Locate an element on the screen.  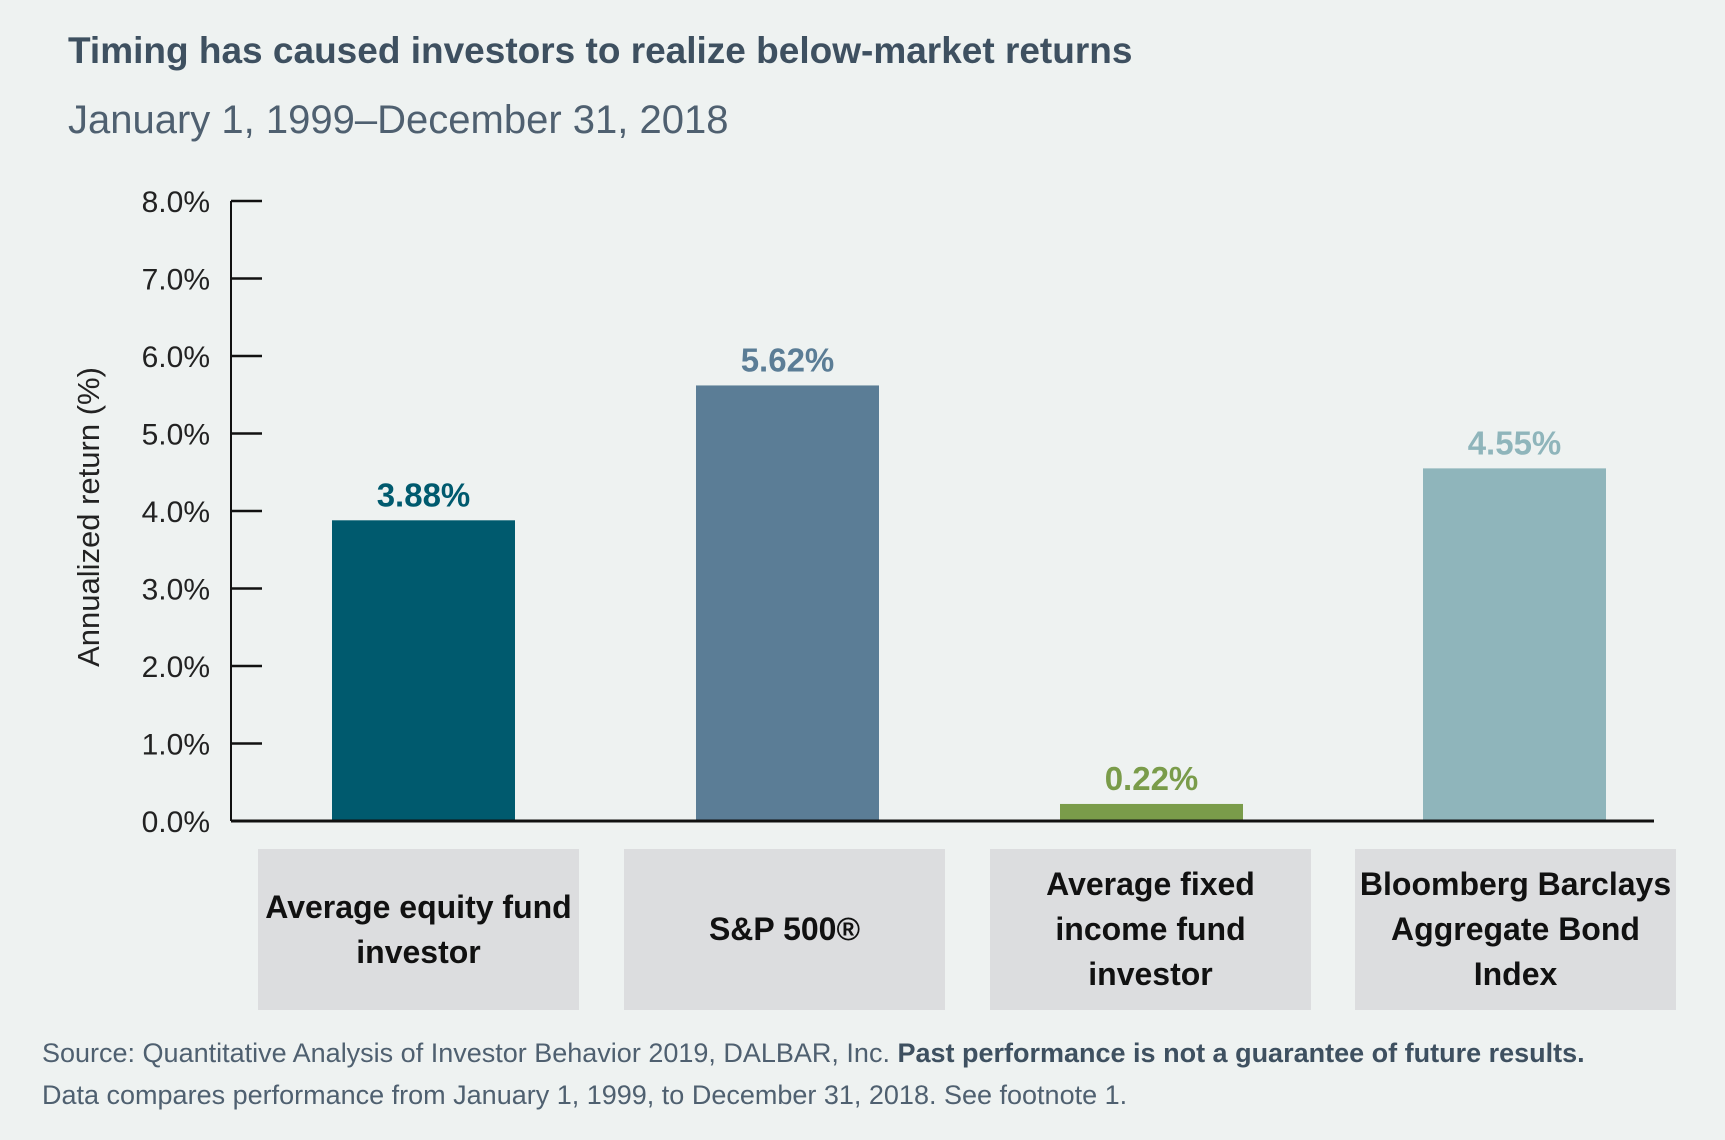
y-tick-label: 4.0% is located at coordinates (176, 512).